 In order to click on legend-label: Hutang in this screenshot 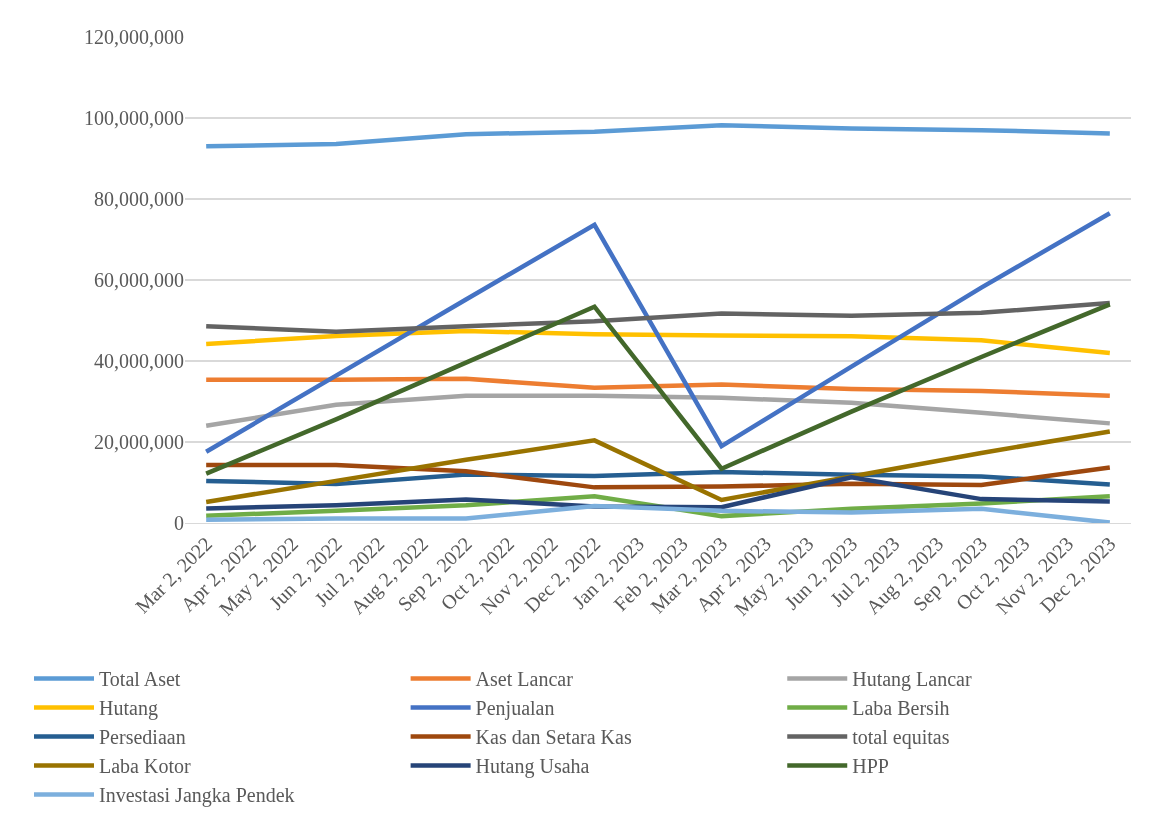, I will do `click(128, 709)`.